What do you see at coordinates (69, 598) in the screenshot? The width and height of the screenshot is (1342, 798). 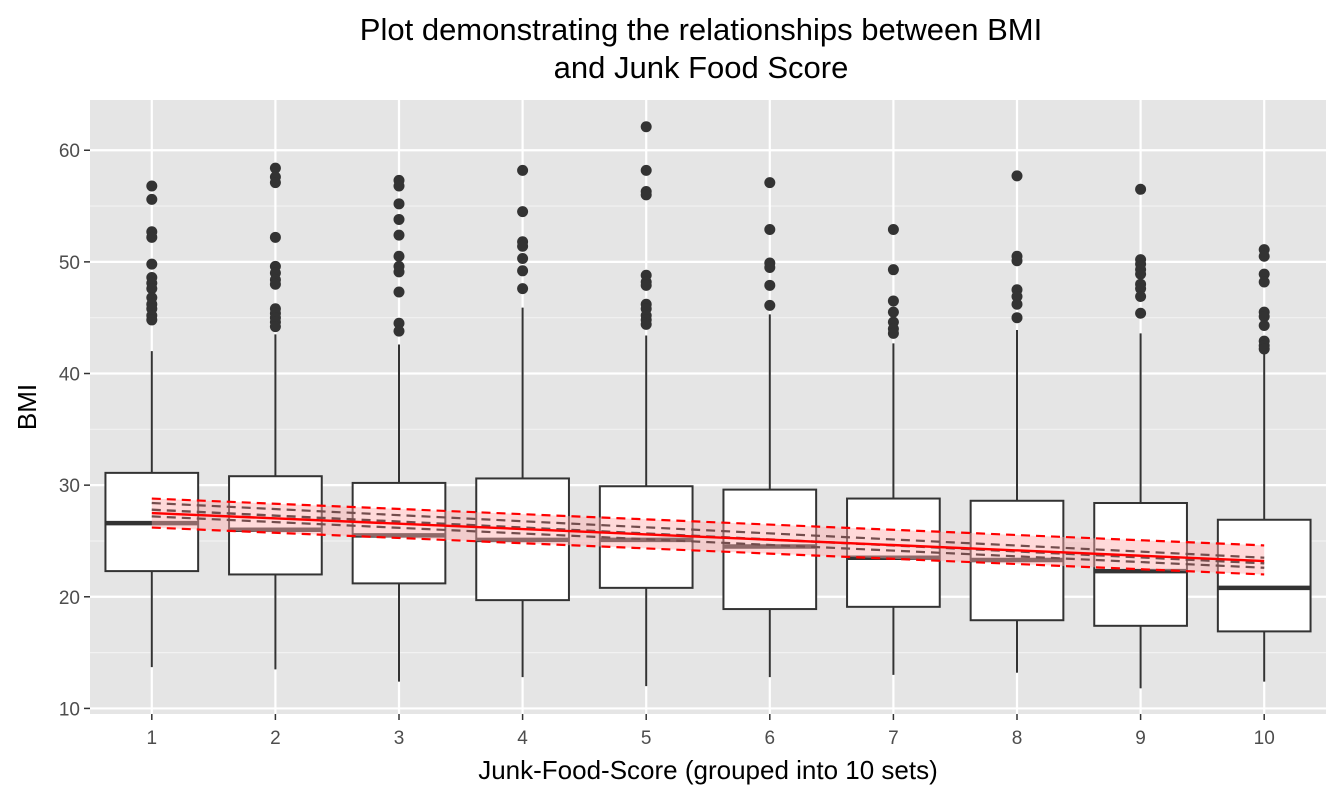 I see `y-tick-label: 20` at bounding box center [69, 598].